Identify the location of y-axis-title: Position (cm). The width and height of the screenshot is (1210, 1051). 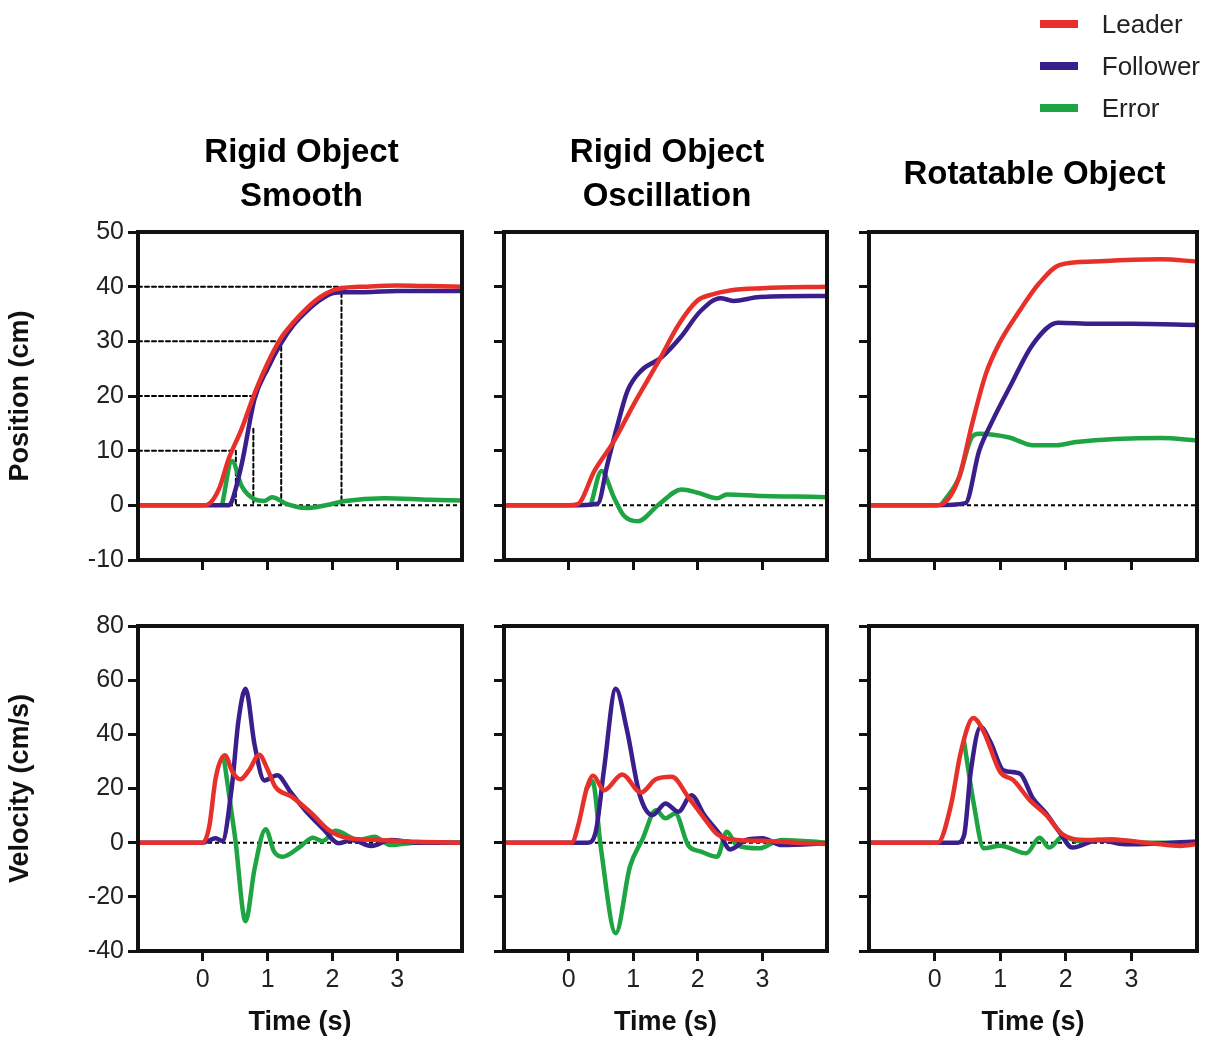
(18, 396).